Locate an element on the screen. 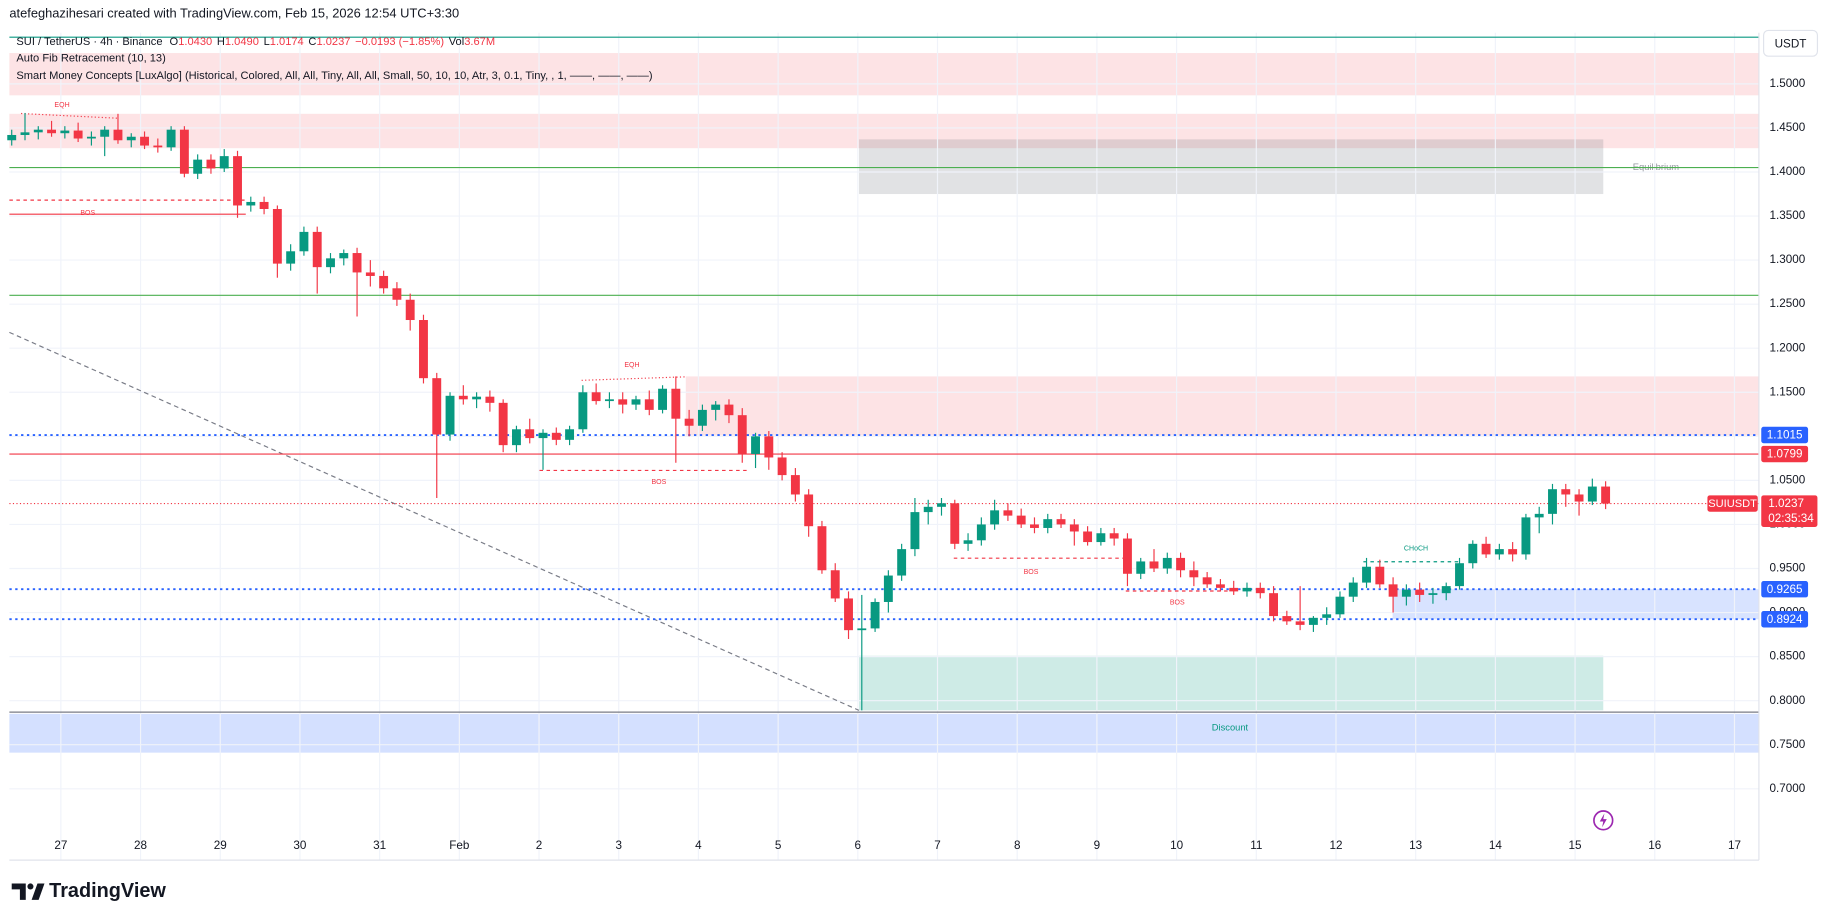 The image size is (1835, 921). alert-circle is located at coordinates (1603, 820).